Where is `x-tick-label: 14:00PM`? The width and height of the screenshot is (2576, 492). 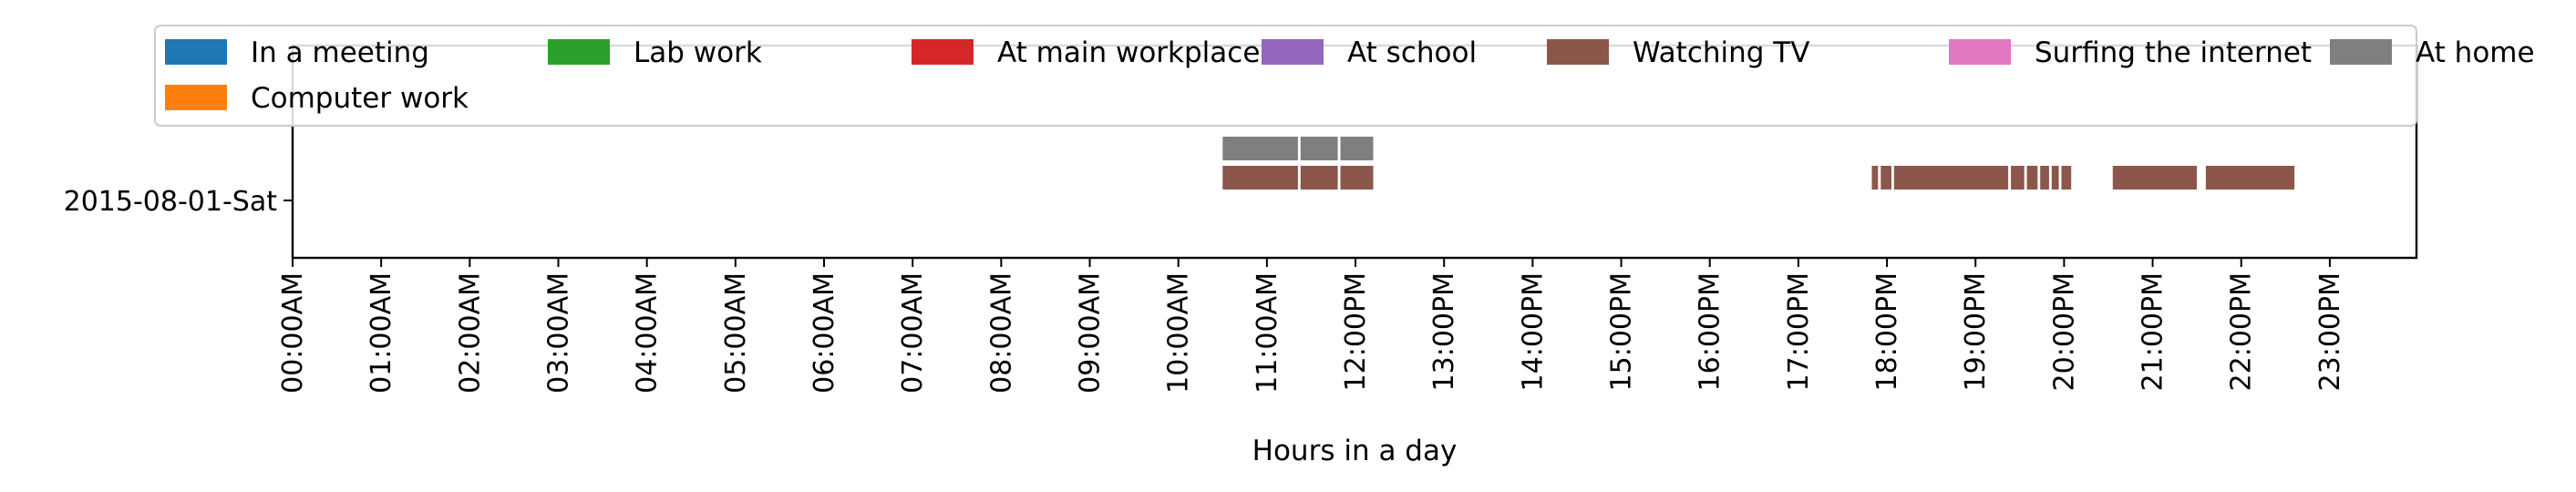
x-tick-label: 14:00PM is located at coordinates (1533, 331).